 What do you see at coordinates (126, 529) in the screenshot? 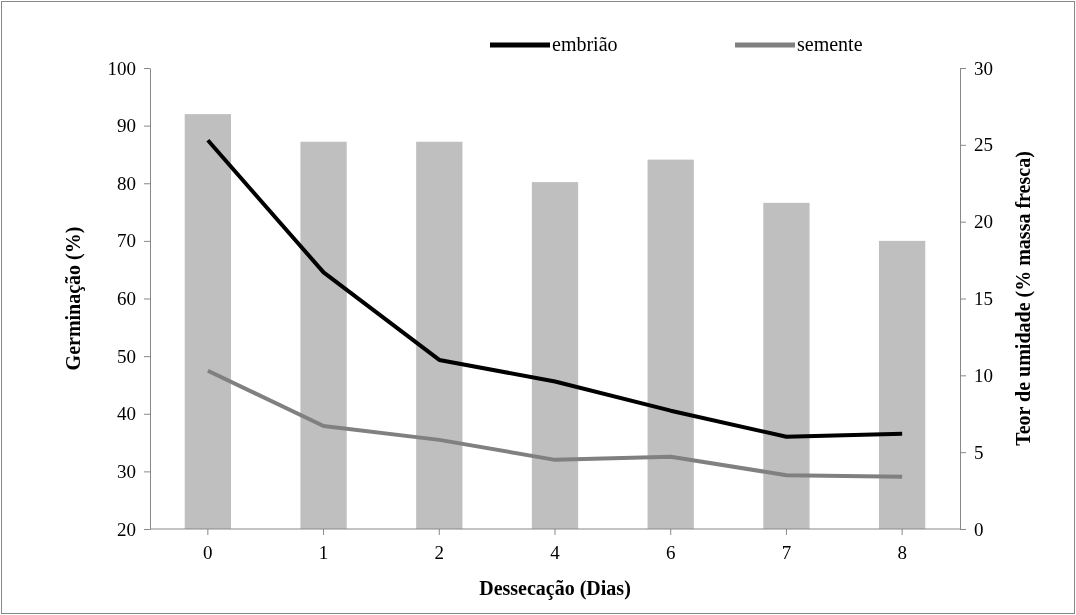
I see `y-tick-label: 20` at bounding box center [126, 529].